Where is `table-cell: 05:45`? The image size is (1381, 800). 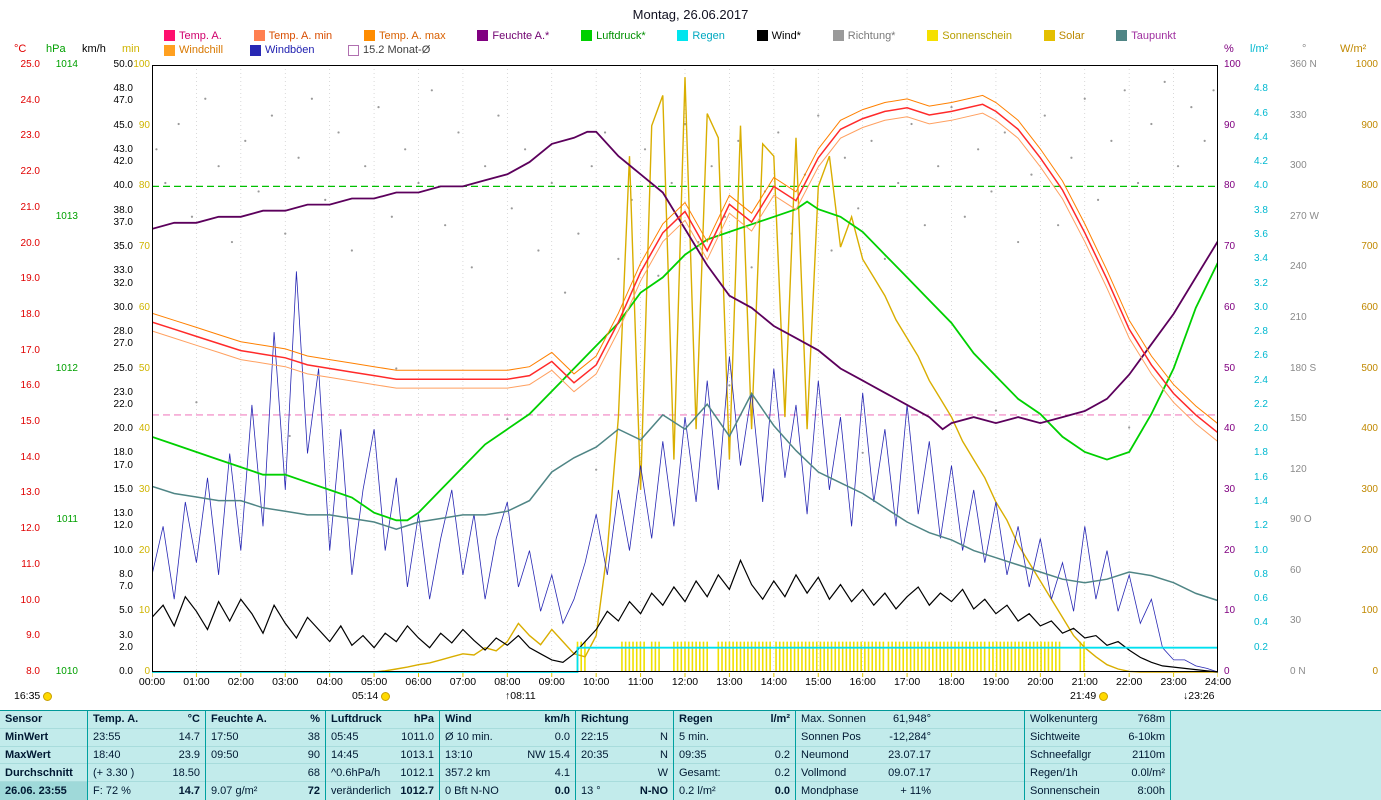
table-cell: 05:45 is located at coordinates (345, 737).